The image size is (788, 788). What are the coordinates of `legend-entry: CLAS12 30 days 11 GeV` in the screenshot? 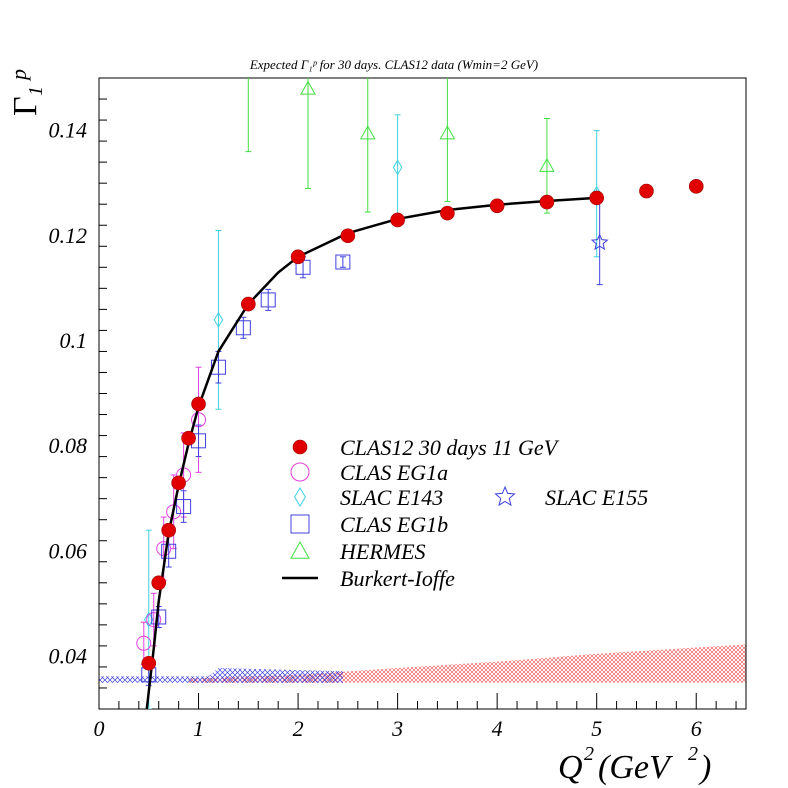 It's located at (426, 447).